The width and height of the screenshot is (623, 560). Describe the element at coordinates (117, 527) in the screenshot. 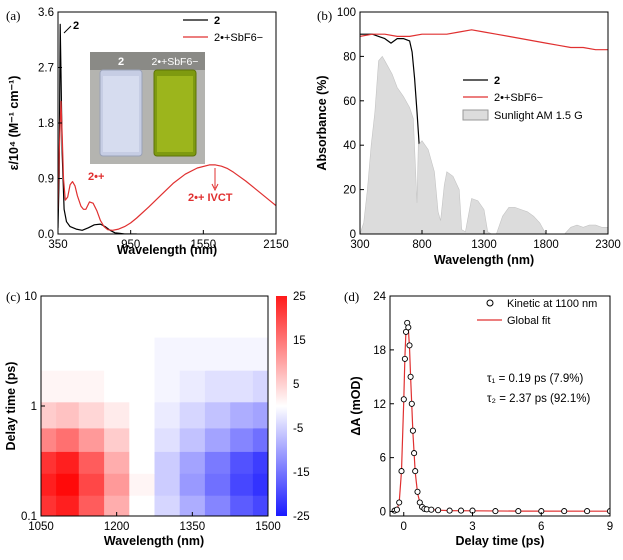

I see `panel-c-xtick-label: 1200` at that location.